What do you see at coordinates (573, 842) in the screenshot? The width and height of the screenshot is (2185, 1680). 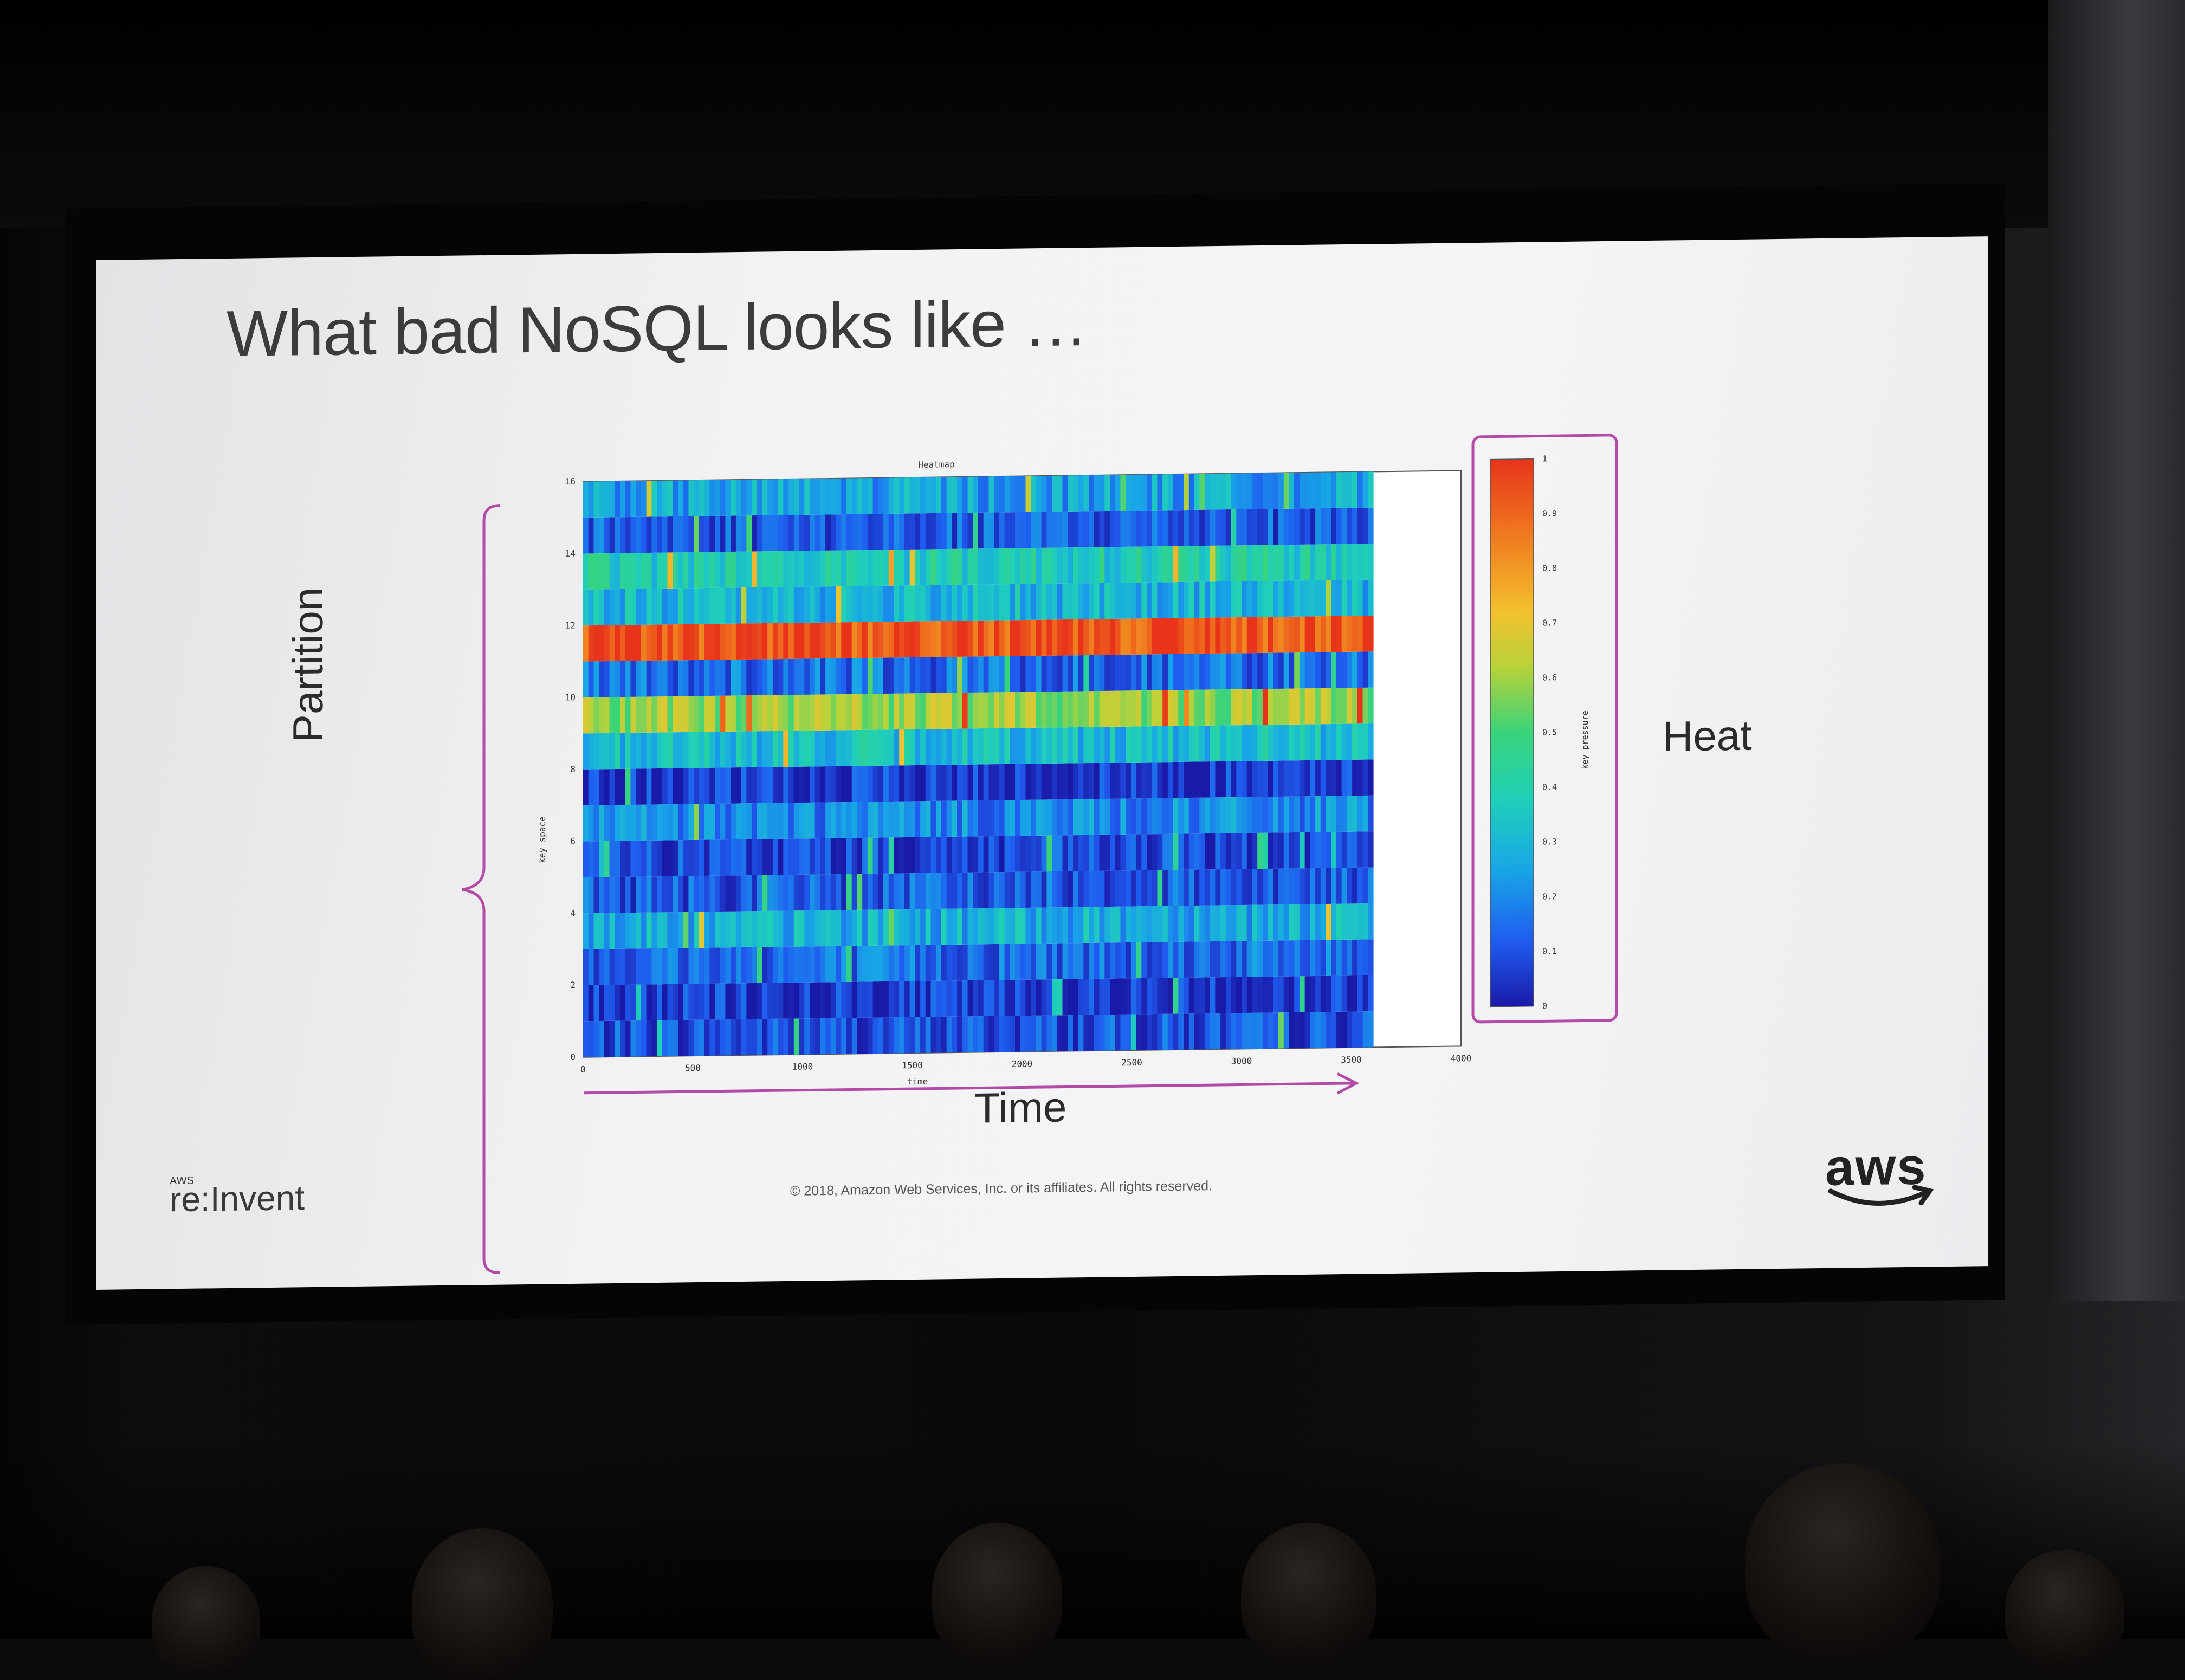 I see `y-tick-label: 6` at bounding box center [573, 842].